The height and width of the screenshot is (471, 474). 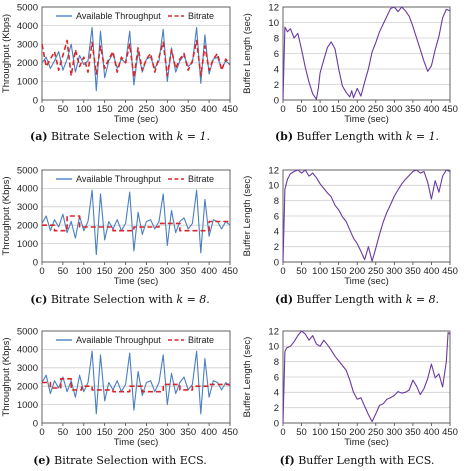 What do you see at coordinates (111, 299) in the screenshot?
I see `caption-c-text: Bitrate Selection with` at bounding box center [111, 299].